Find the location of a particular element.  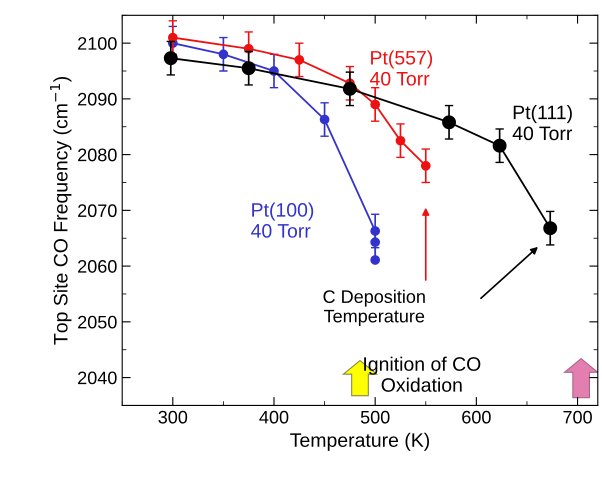

x-tick-label: 500 is located at coordinates (375, 417).